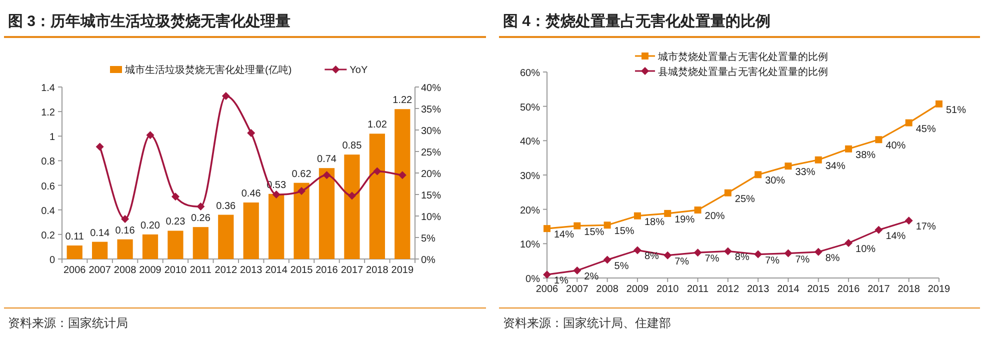  I want to click on data-label: 34%, so click(835, 166).